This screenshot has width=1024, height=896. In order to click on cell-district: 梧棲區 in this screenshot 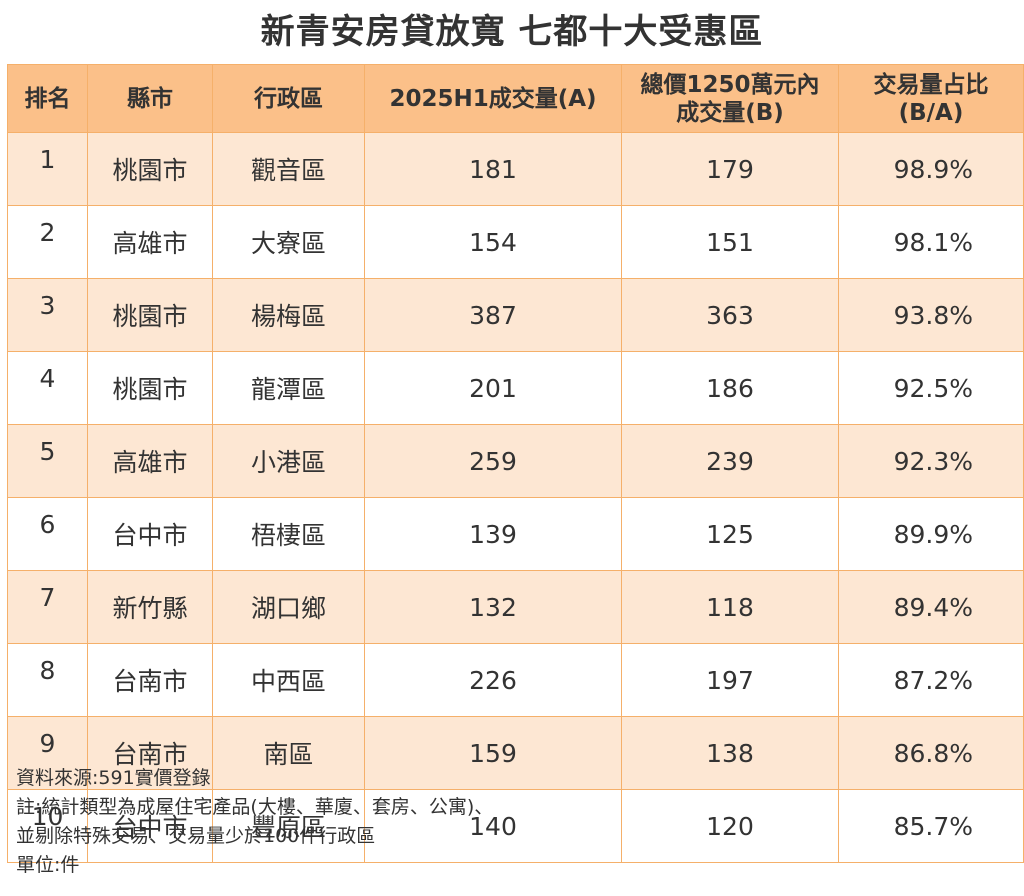, I will do `click(288, 534)`.